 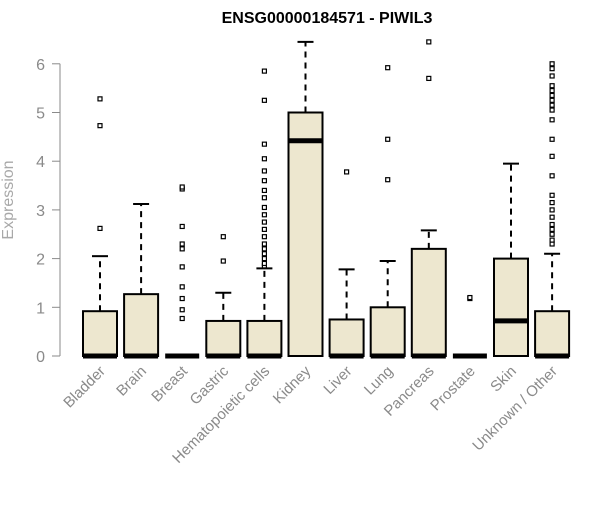 What do you see at coordinates (346, 264) in the screenshot?
I see `box-liver` at bounding box center [346, 264].